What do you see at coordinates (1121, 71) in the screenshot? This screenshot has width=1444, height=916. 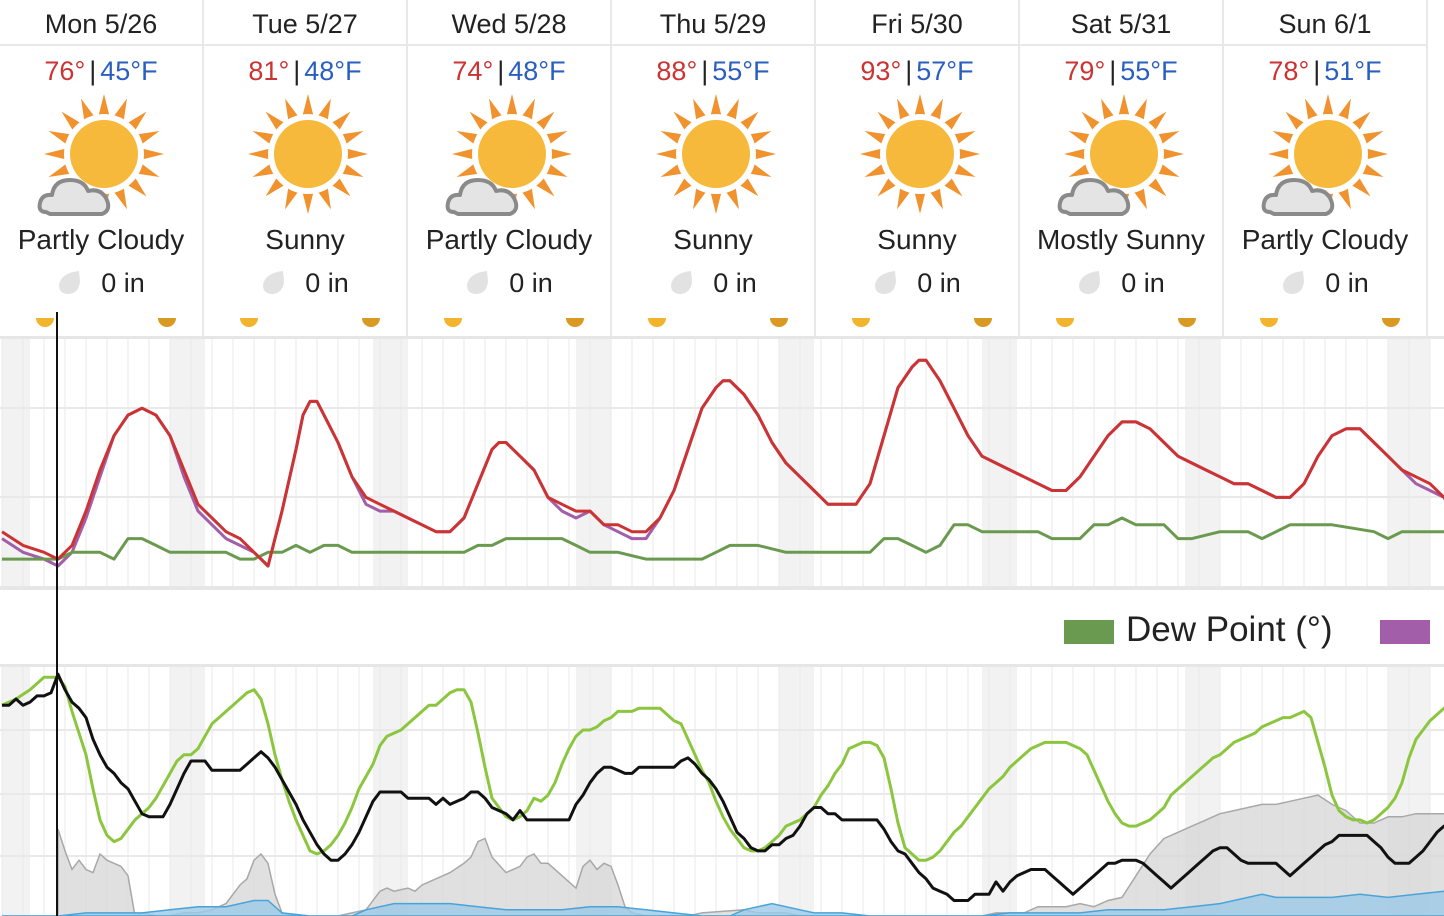 I see `forecast-temps: 79° | 55°F` at bounding box center [1121, 71].